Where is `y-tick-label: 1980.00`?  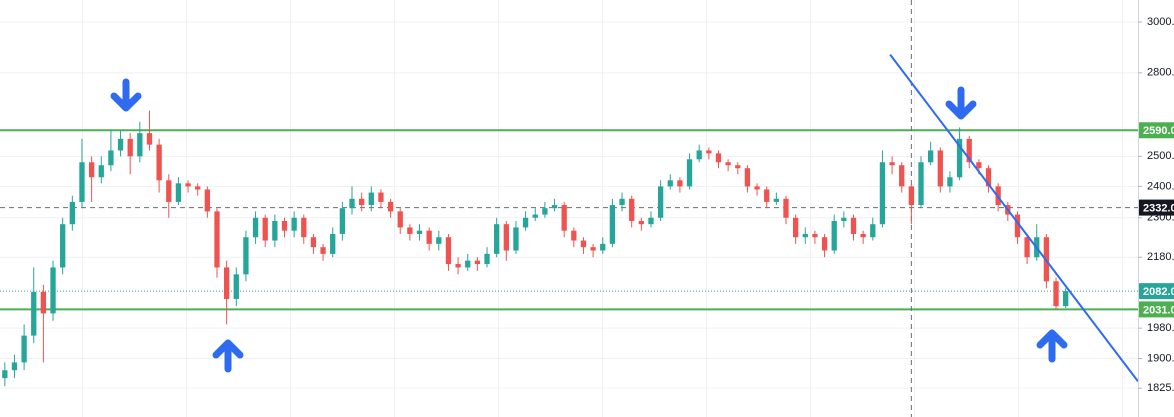
y-tick-label: 1980.00 is located at coordinates (1160, 328).